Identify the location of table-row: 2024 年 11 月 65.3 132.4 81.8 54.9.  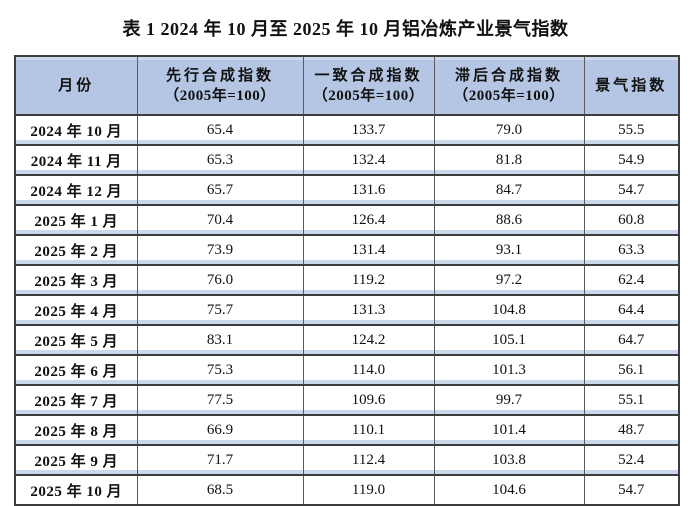
(347, 160).